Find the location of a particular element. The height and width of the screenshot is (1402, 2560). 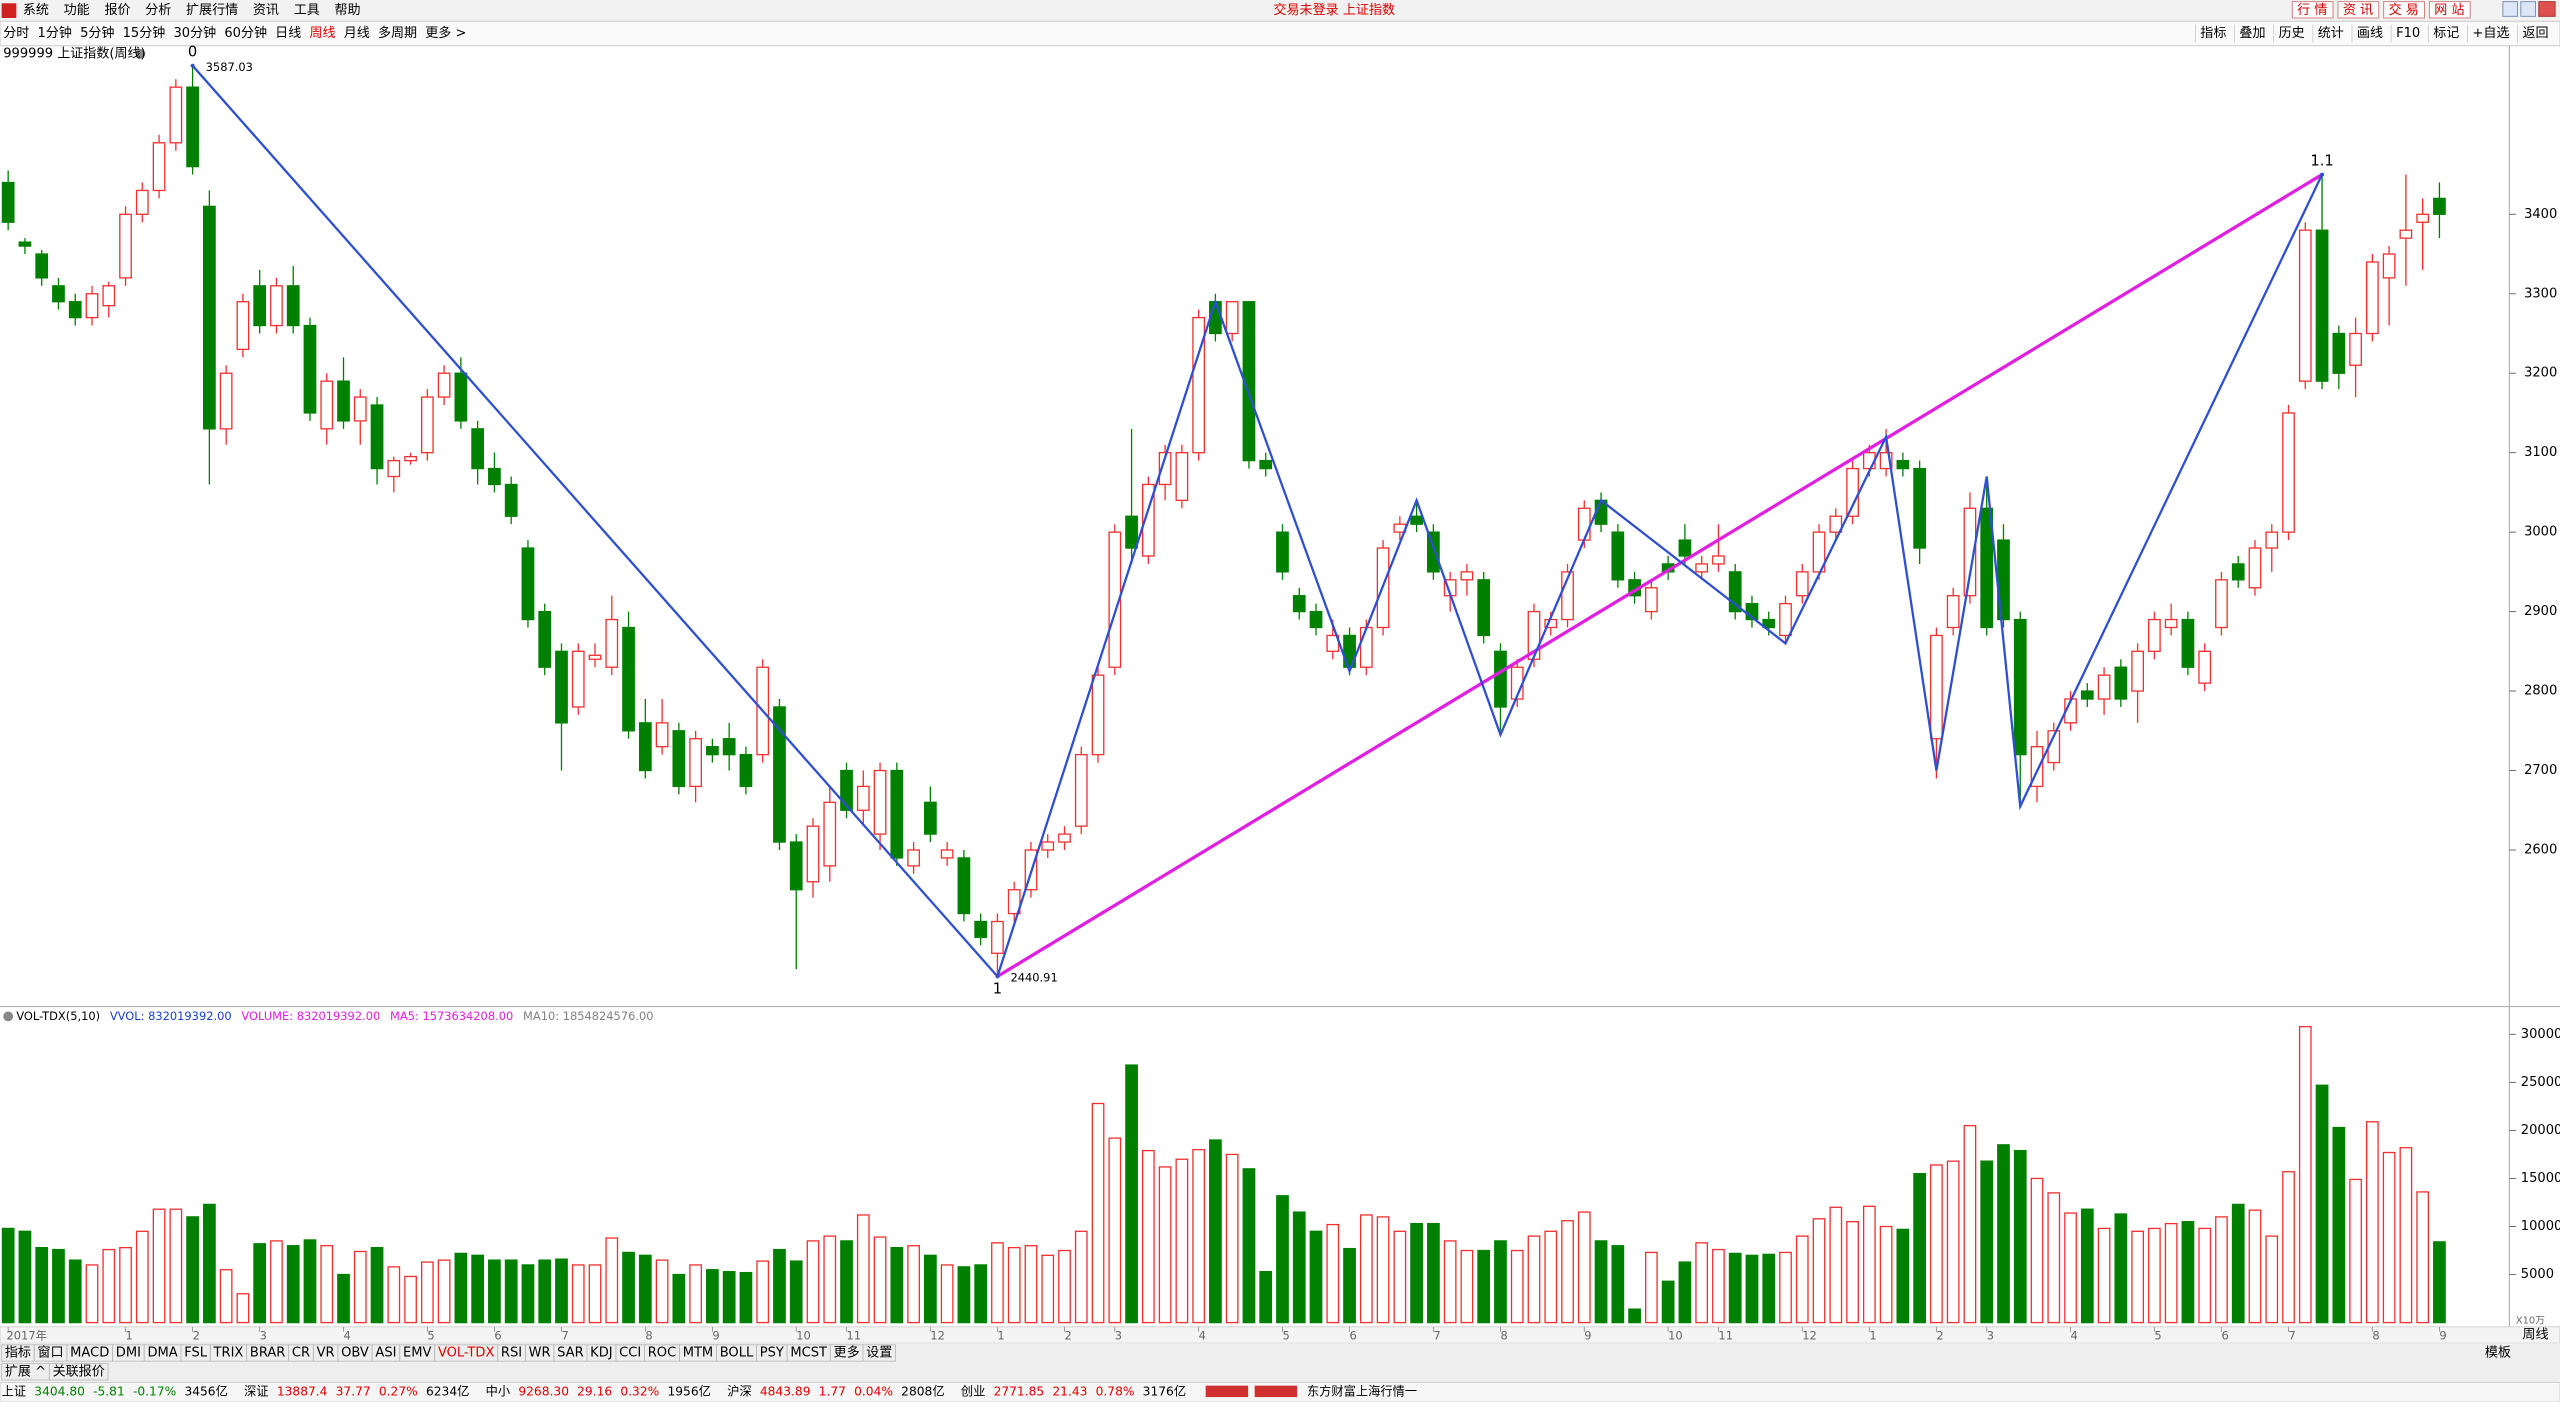

sub-tab: 关联报价 is located at coordinates (79, 1371).